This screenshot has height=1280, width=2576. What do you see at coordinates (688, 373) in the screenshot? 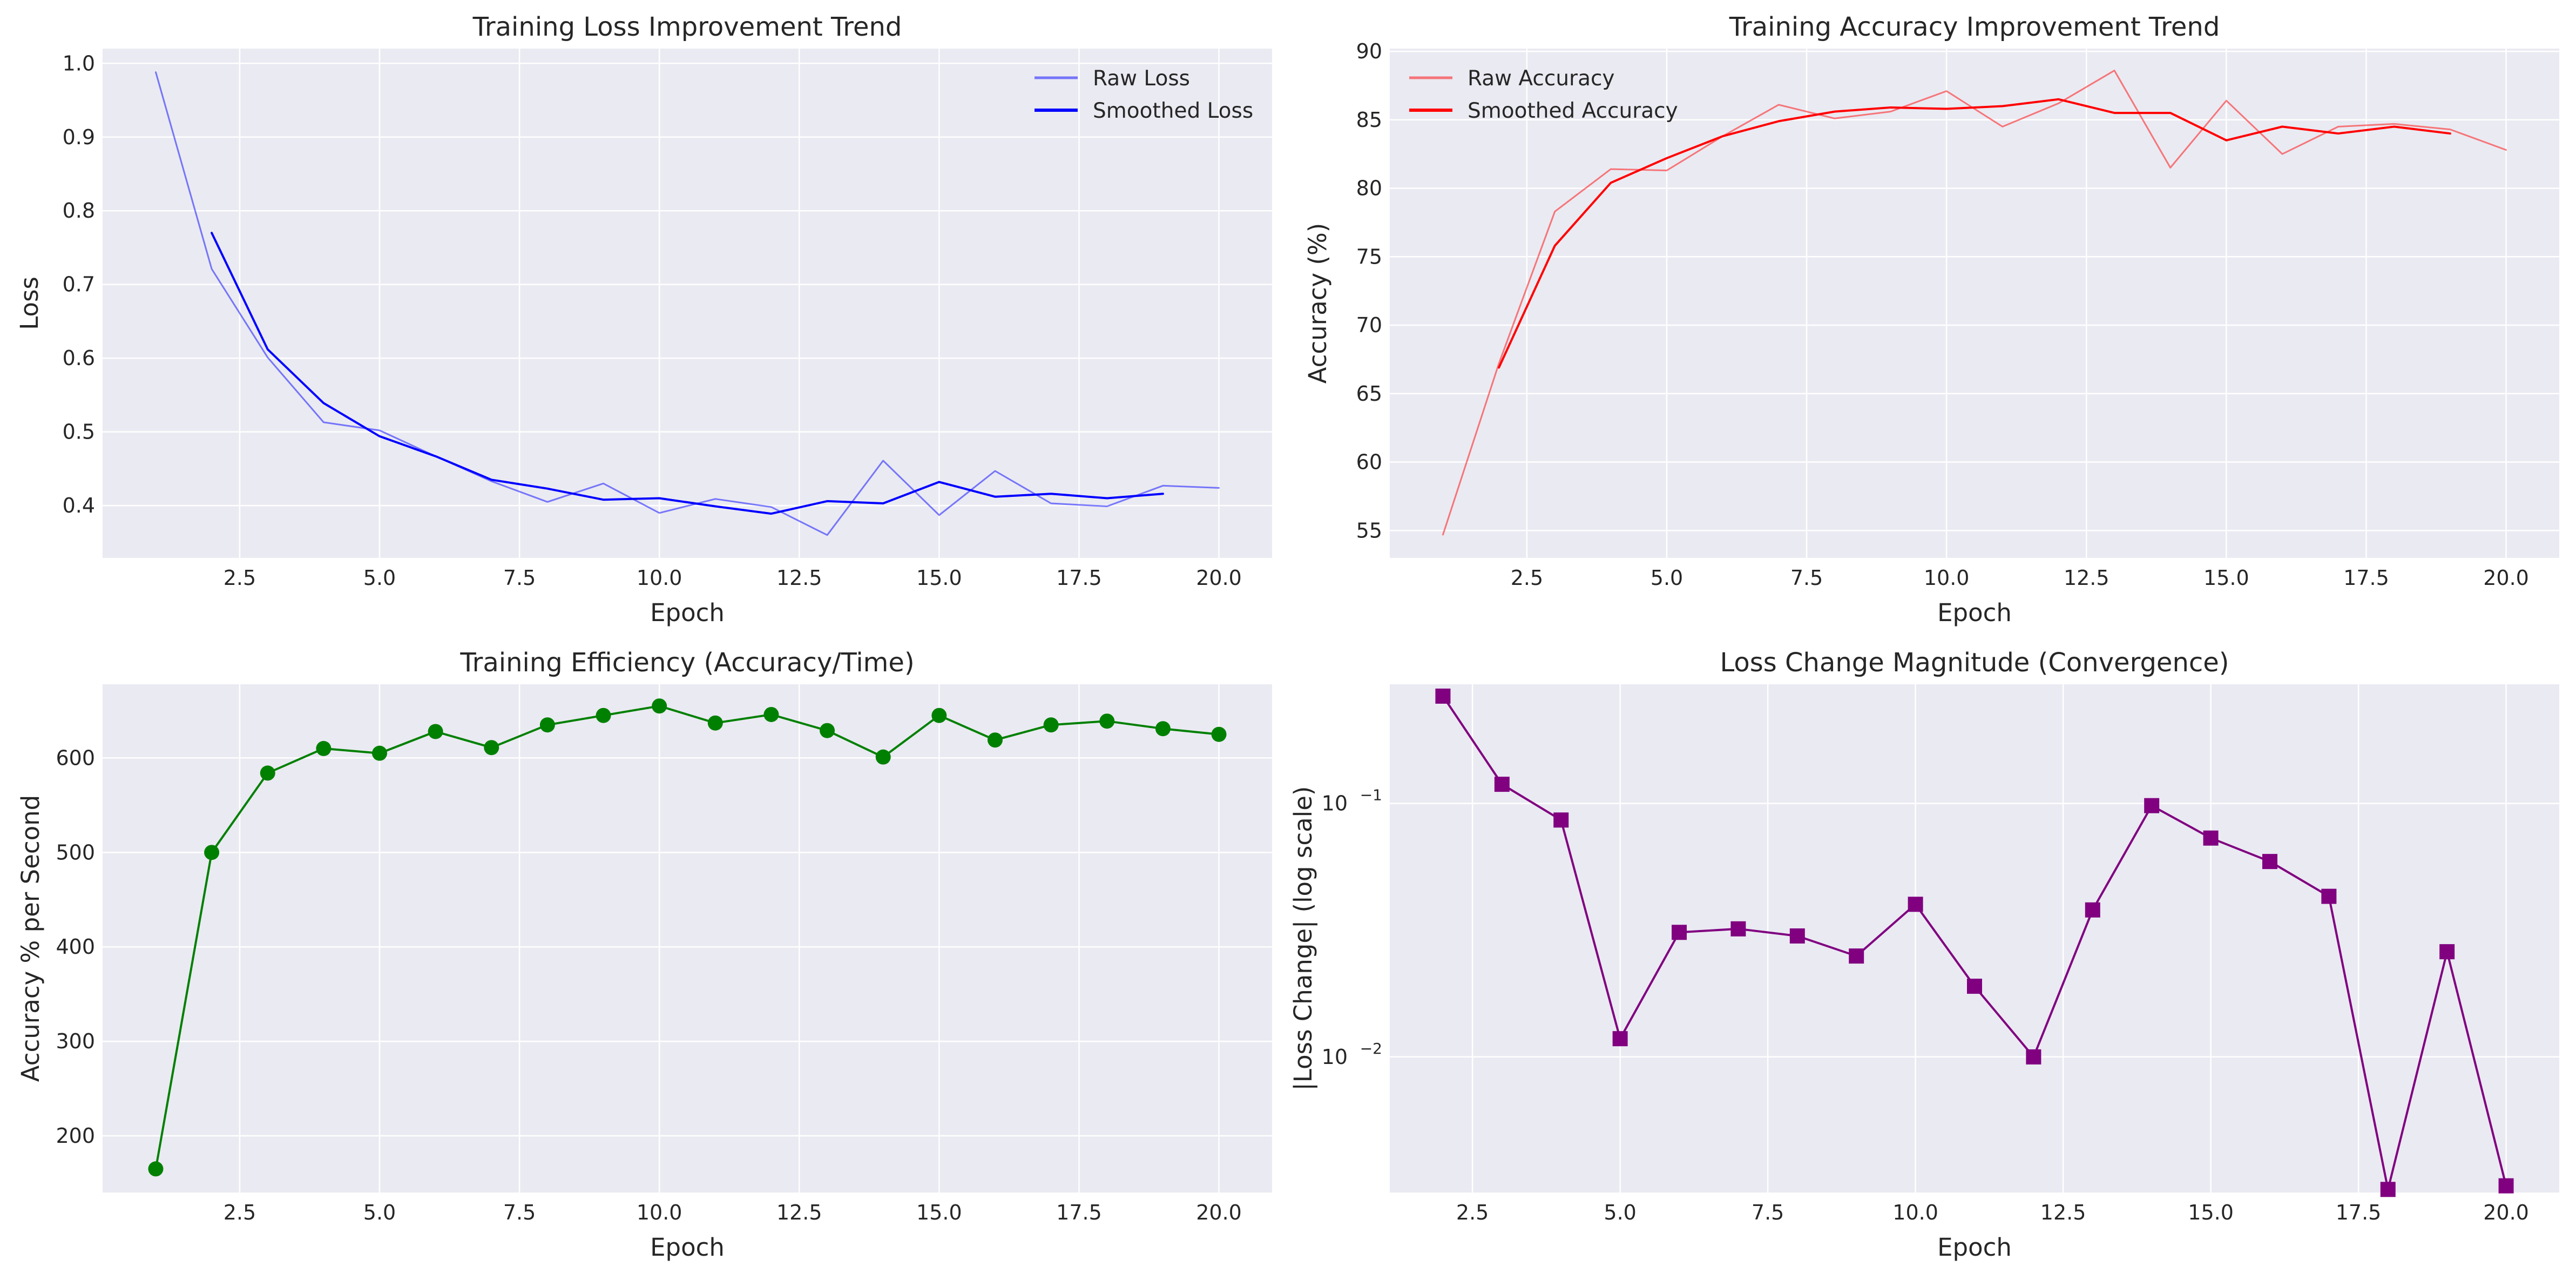
I see `series-line` at bounding box center [688, 373].